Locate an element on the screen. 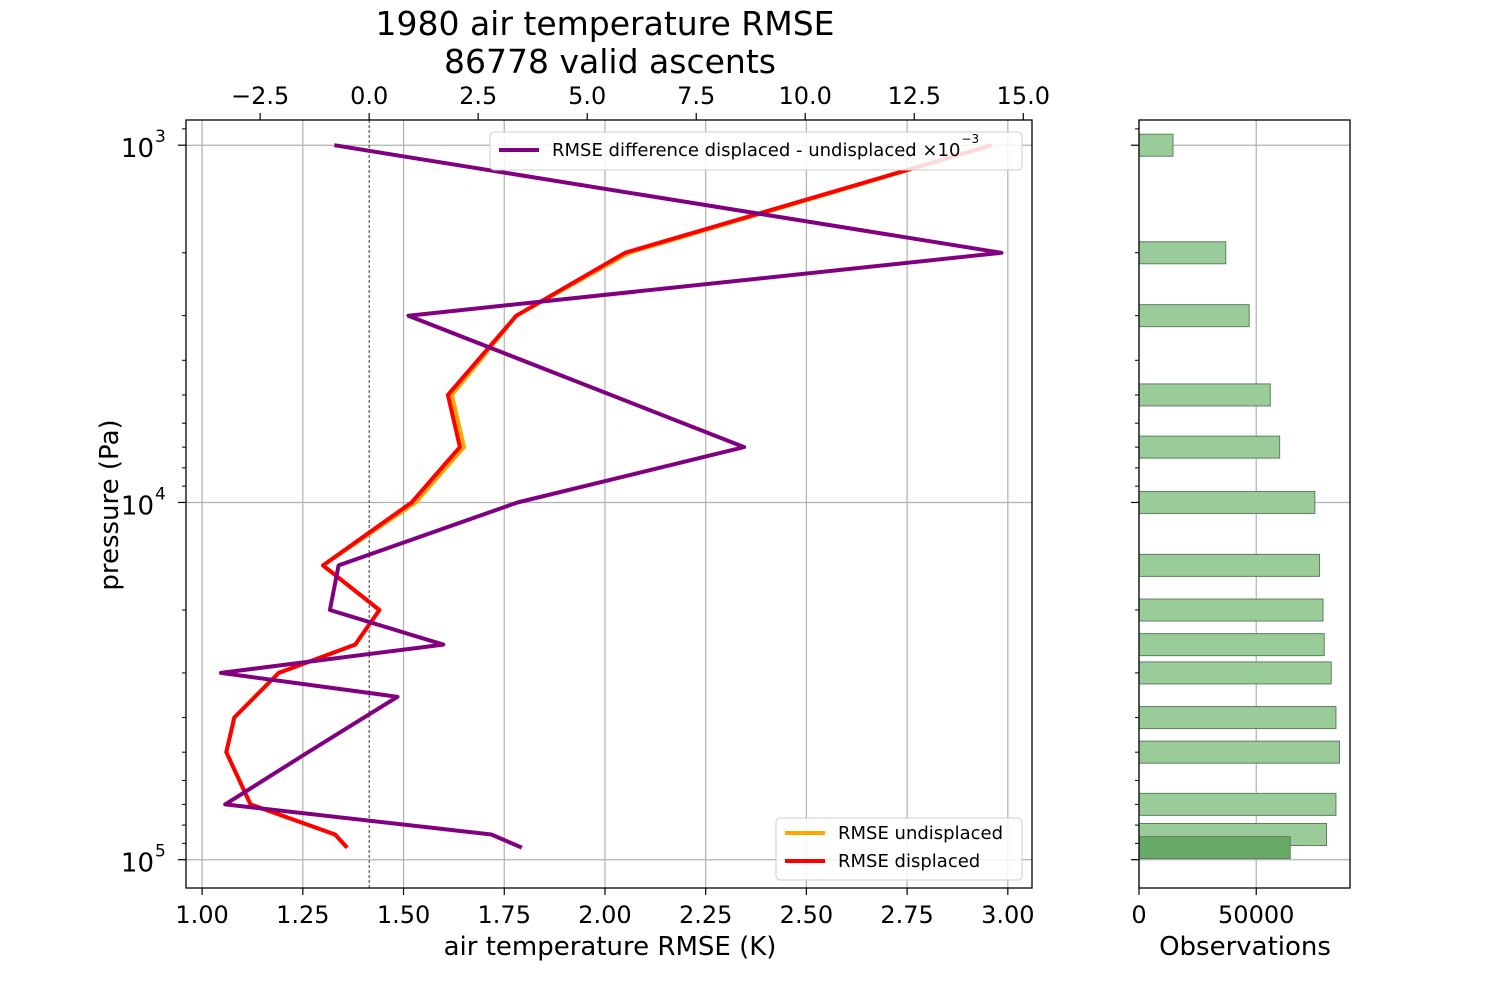 This screenshot has height=1000, width=1500. obs-x-tick-label: 0 is located at coordinates (1138, 915).